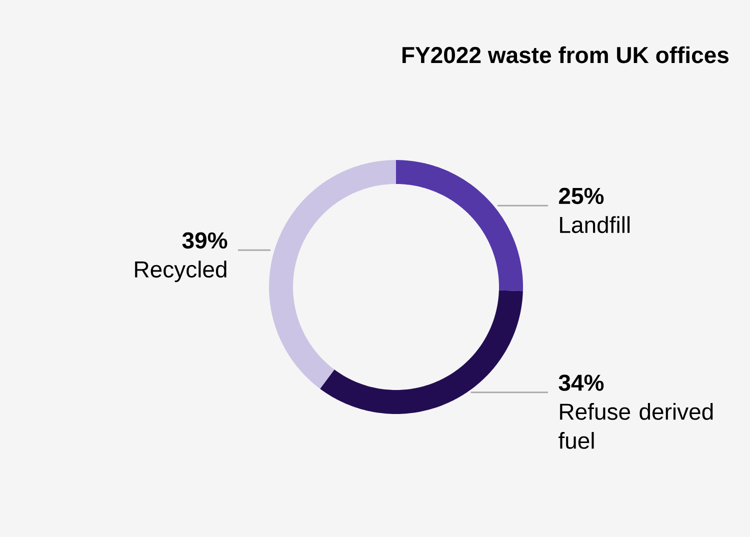  What do you see at coordinates (205, 240) in the screenshot?
I see `data-label: 39%` at bounding box center [205, 240].